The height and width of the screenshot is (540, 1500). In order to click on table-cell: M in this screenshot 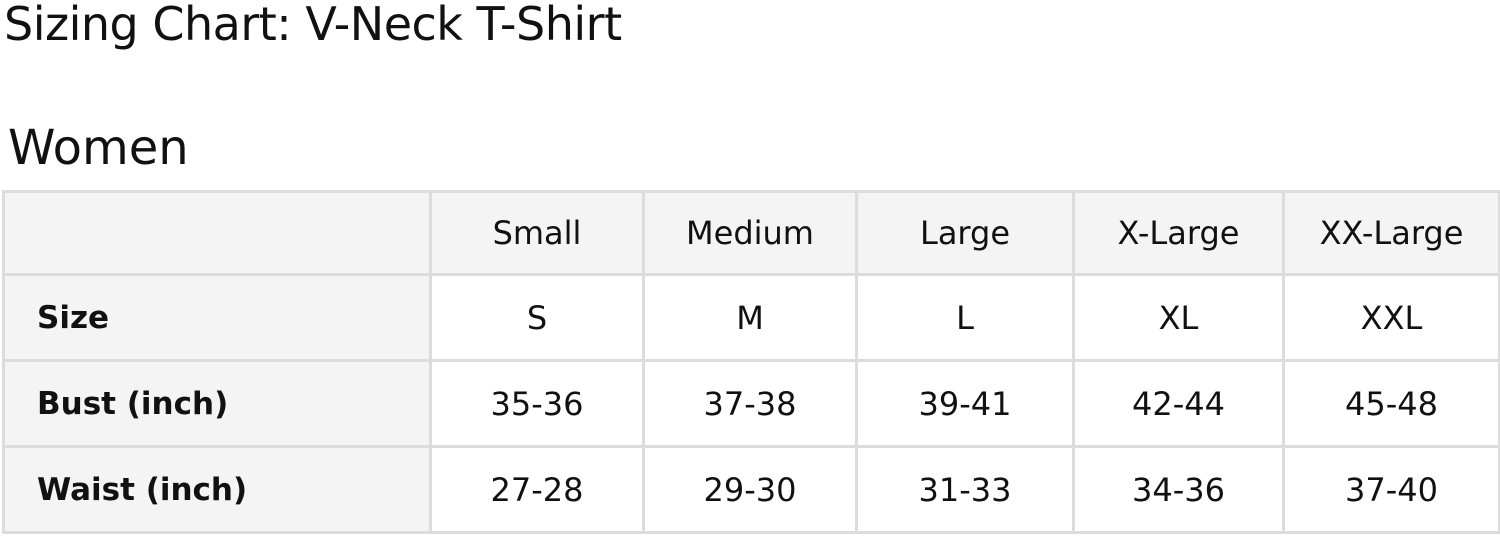, I will do `click(750, 317)`.